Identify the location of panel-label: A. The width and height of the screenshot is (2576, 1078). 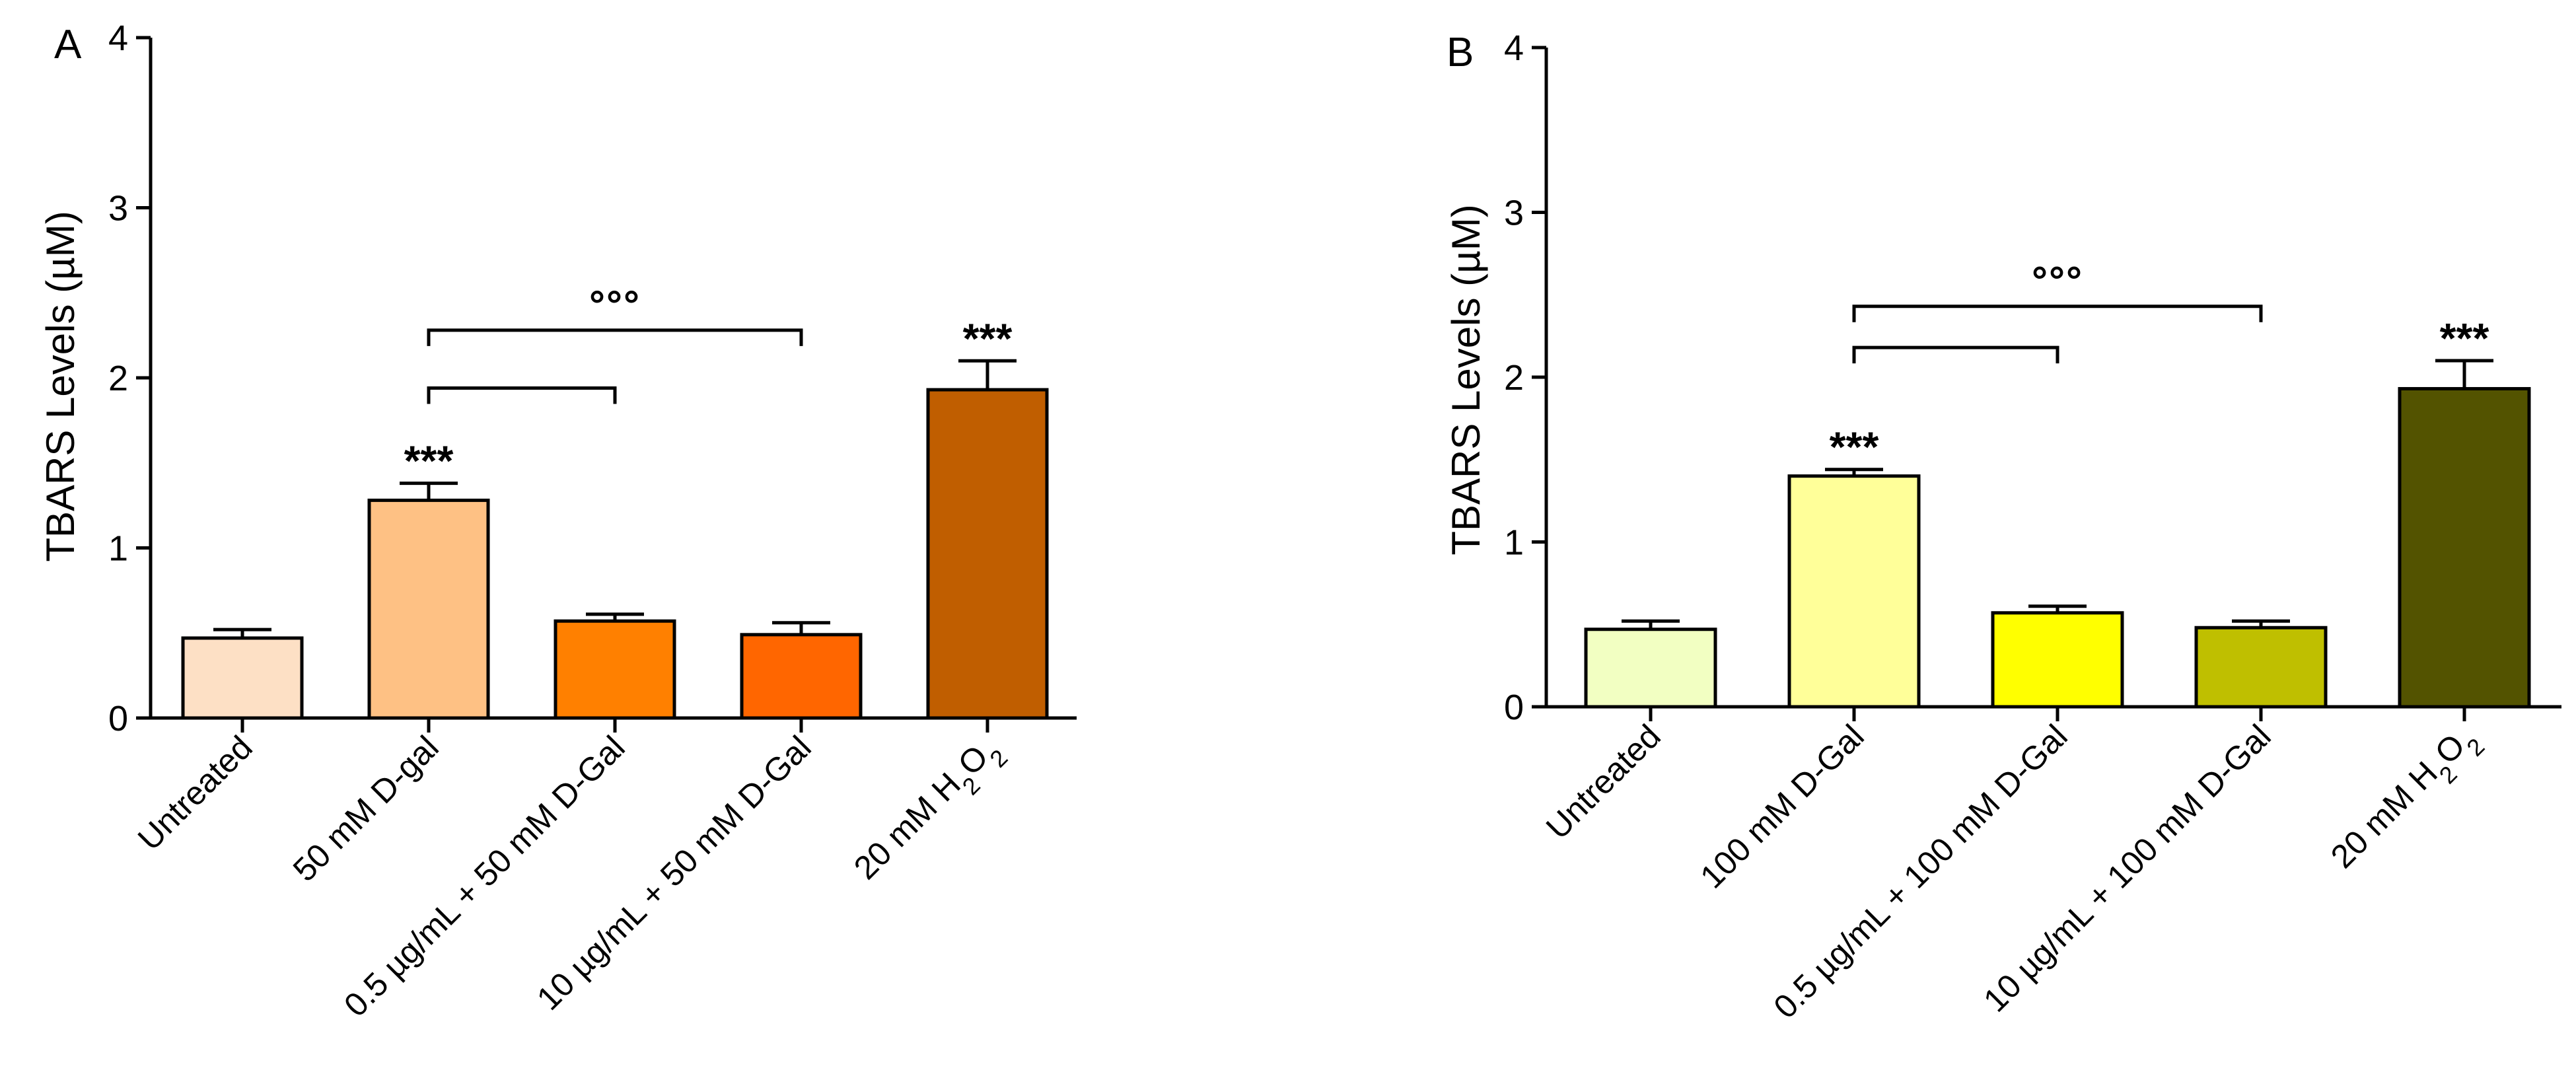
(68, 44).